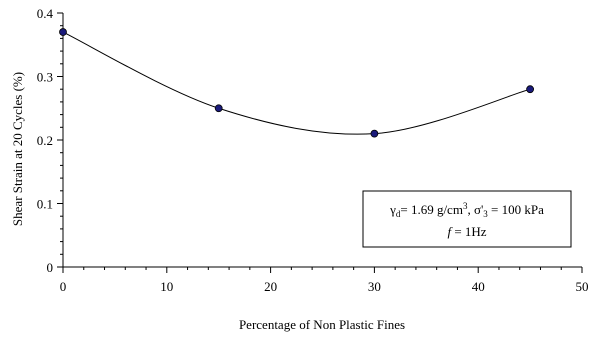  What do you see at coordinates (166, 286) in the screenshot?
I see `x-tick-label: 10` at bounding box center [166, 286].